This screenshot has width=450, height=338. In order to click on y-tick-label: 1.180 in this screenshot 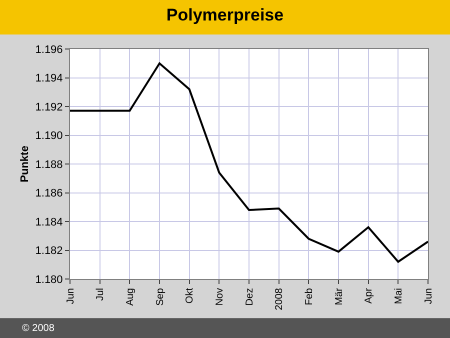, I will do `click(49, 280)`.